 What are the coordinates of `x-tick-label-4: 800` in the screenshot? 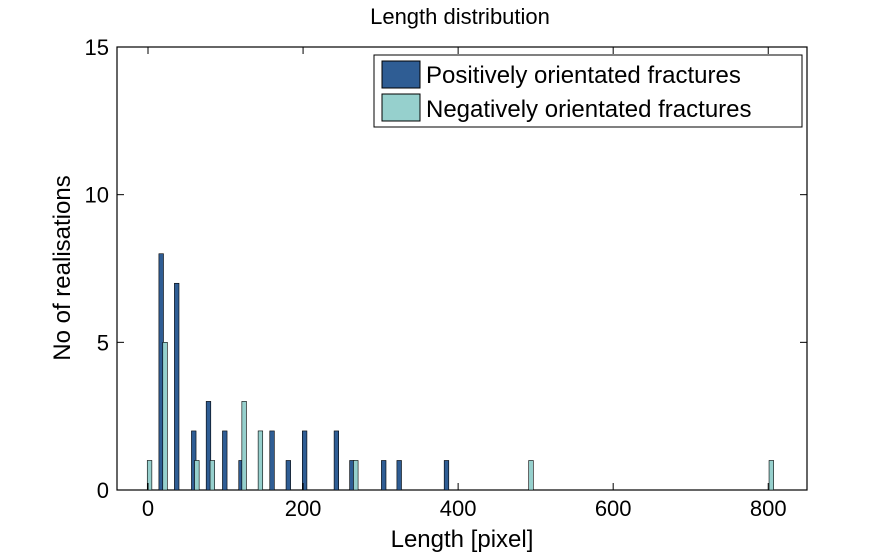 It's located at (768, 508).